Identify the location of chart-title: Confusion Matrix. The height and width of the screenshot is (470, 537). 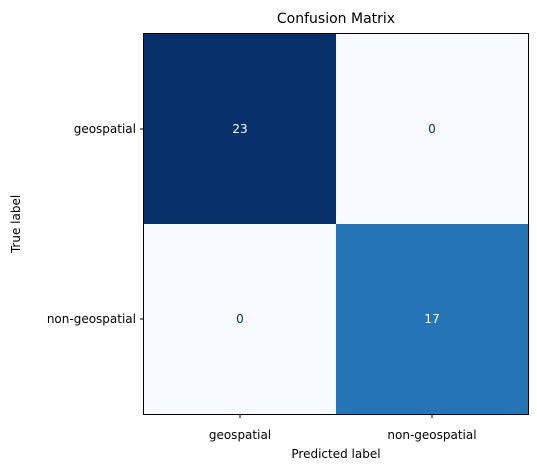
(336, 19).